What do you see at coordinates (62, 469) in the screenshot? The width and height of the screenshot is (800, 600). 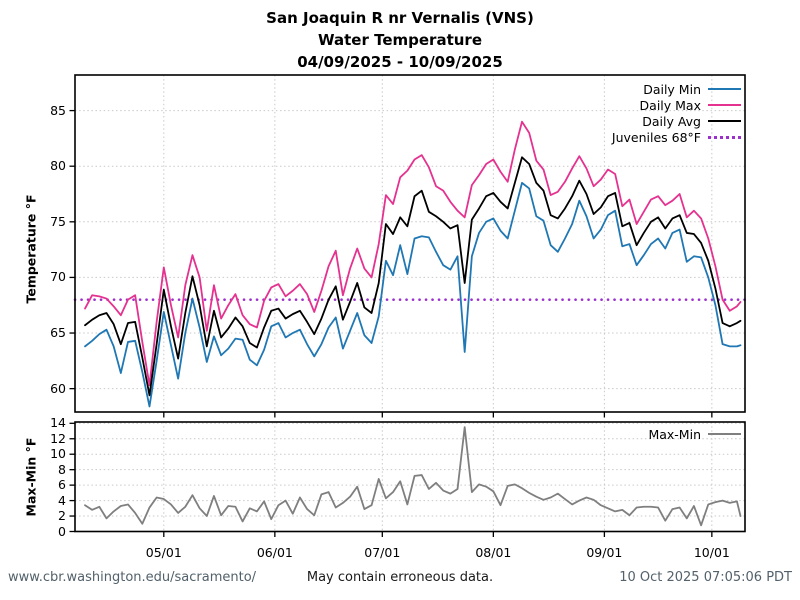 I see `maxmin-y-tick-label: 8` at bounding box center [62, 469].